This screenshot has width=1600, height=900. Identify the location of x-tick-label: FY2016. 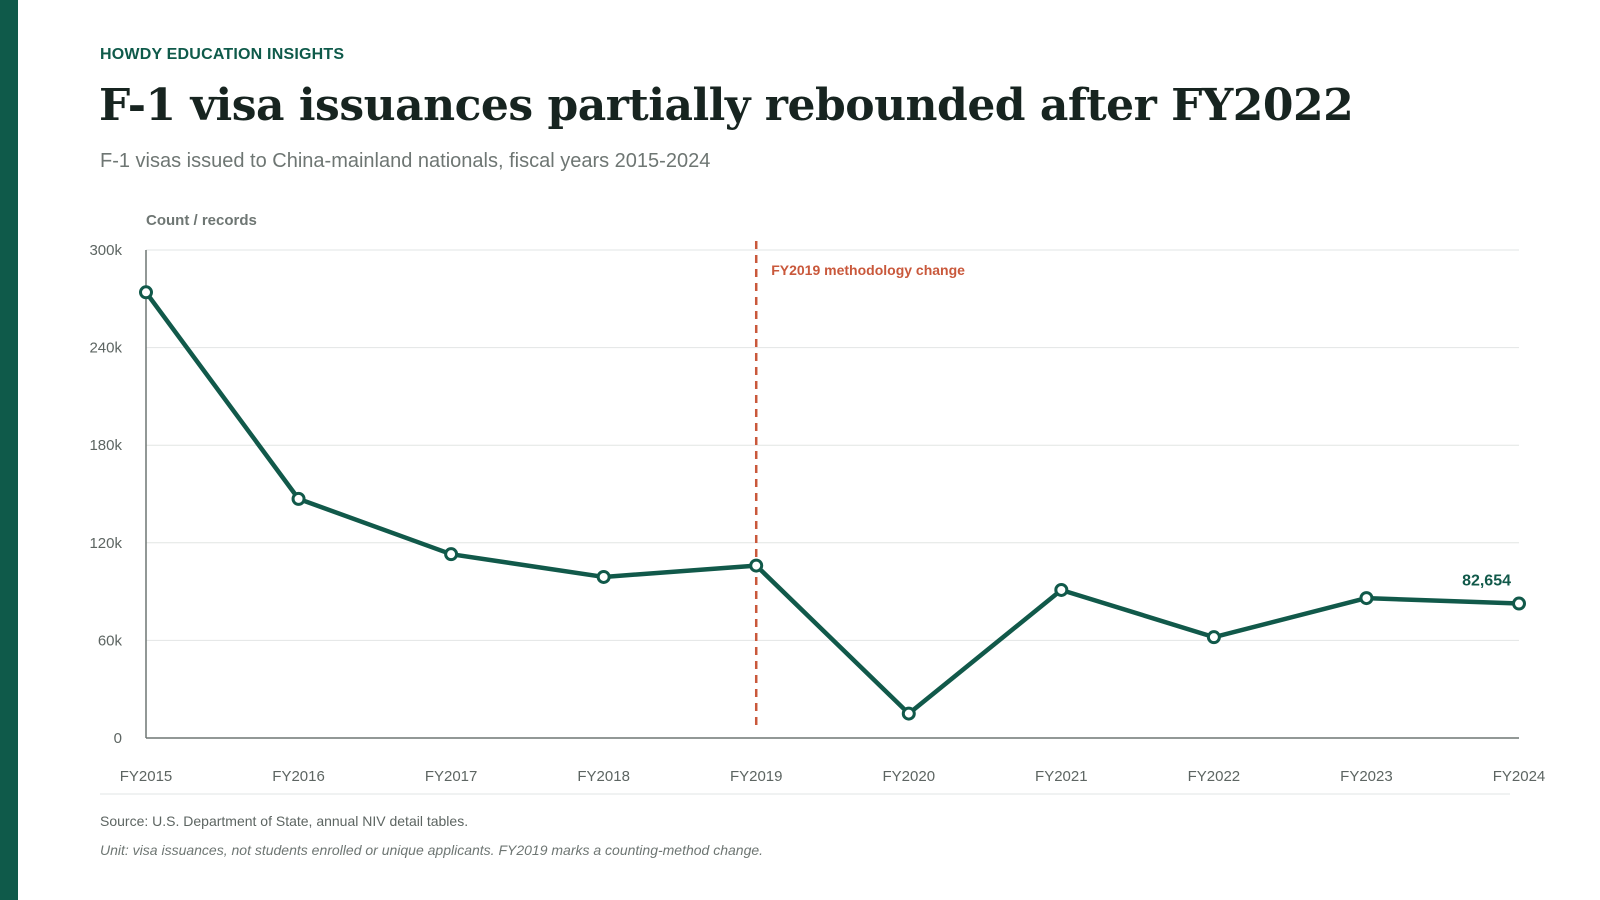
(298, 776).